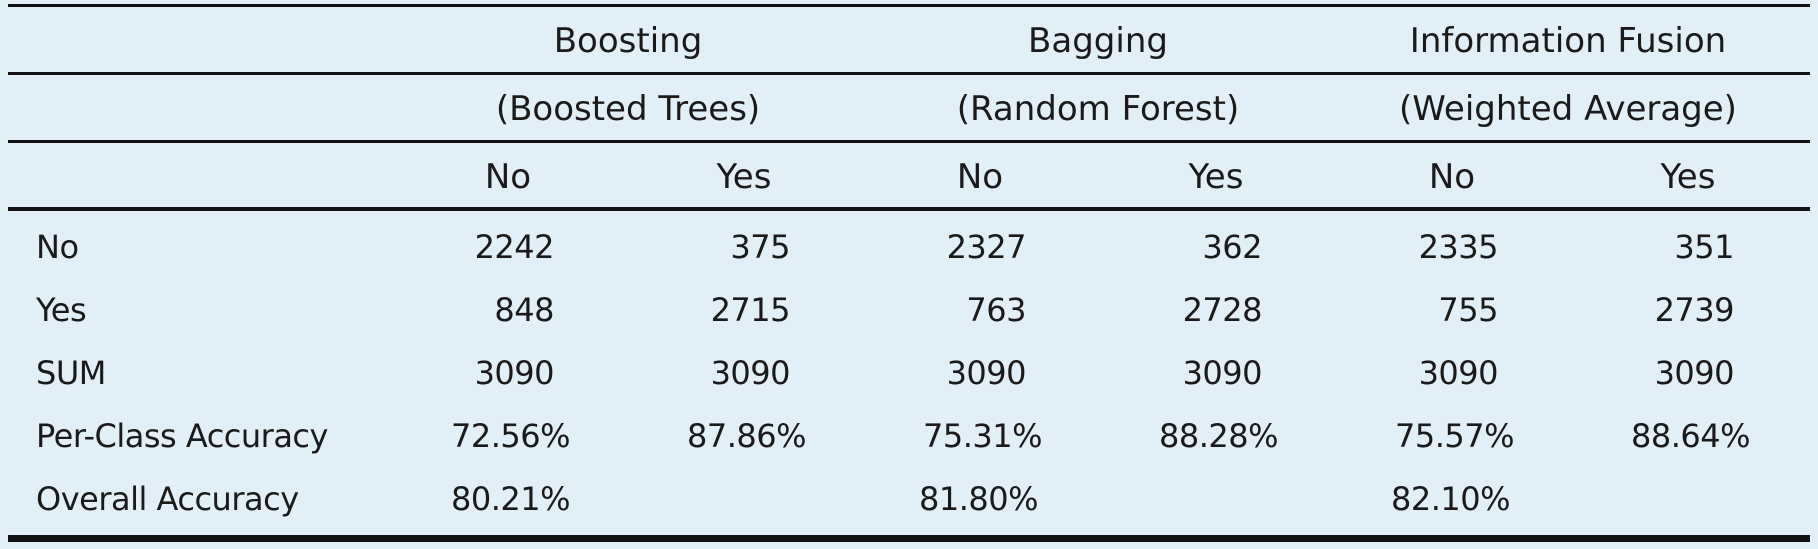 This screenshot has width=1818, height=549. Describe the element at coordinates (746, 436) in the screenshot. I see `table-cell: 87.86%` at that location.